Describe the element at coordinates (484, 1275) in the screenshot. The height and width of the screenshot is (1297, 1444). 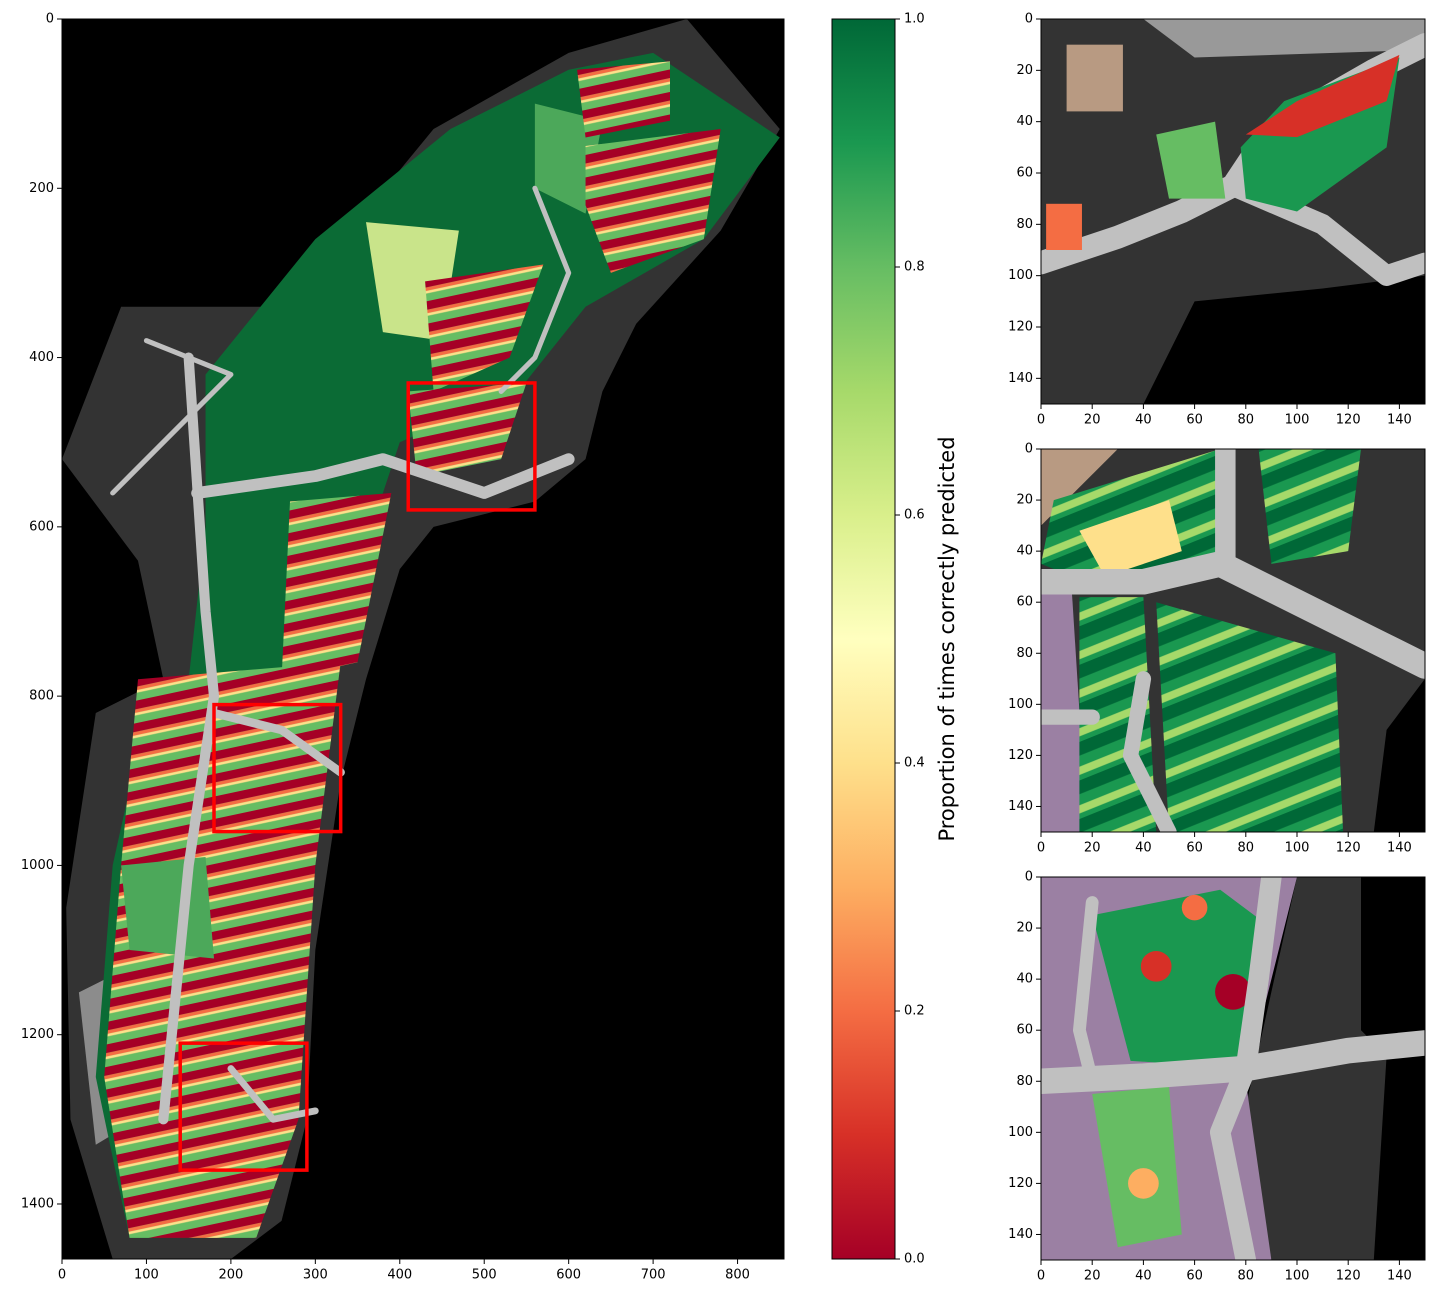
I see `x-tick-label: 500` at that location.